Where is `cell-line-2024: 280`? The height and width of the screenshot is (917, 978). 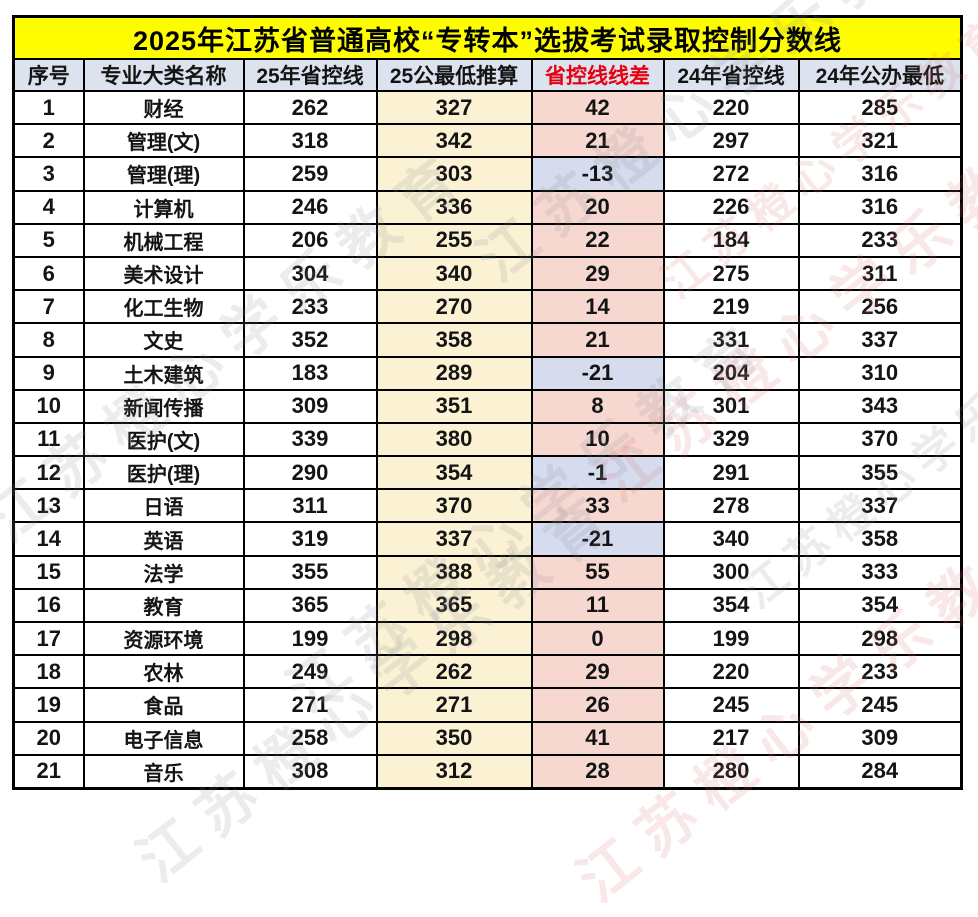
cell-line-2024: 280 is located at coordinates (731, 771).